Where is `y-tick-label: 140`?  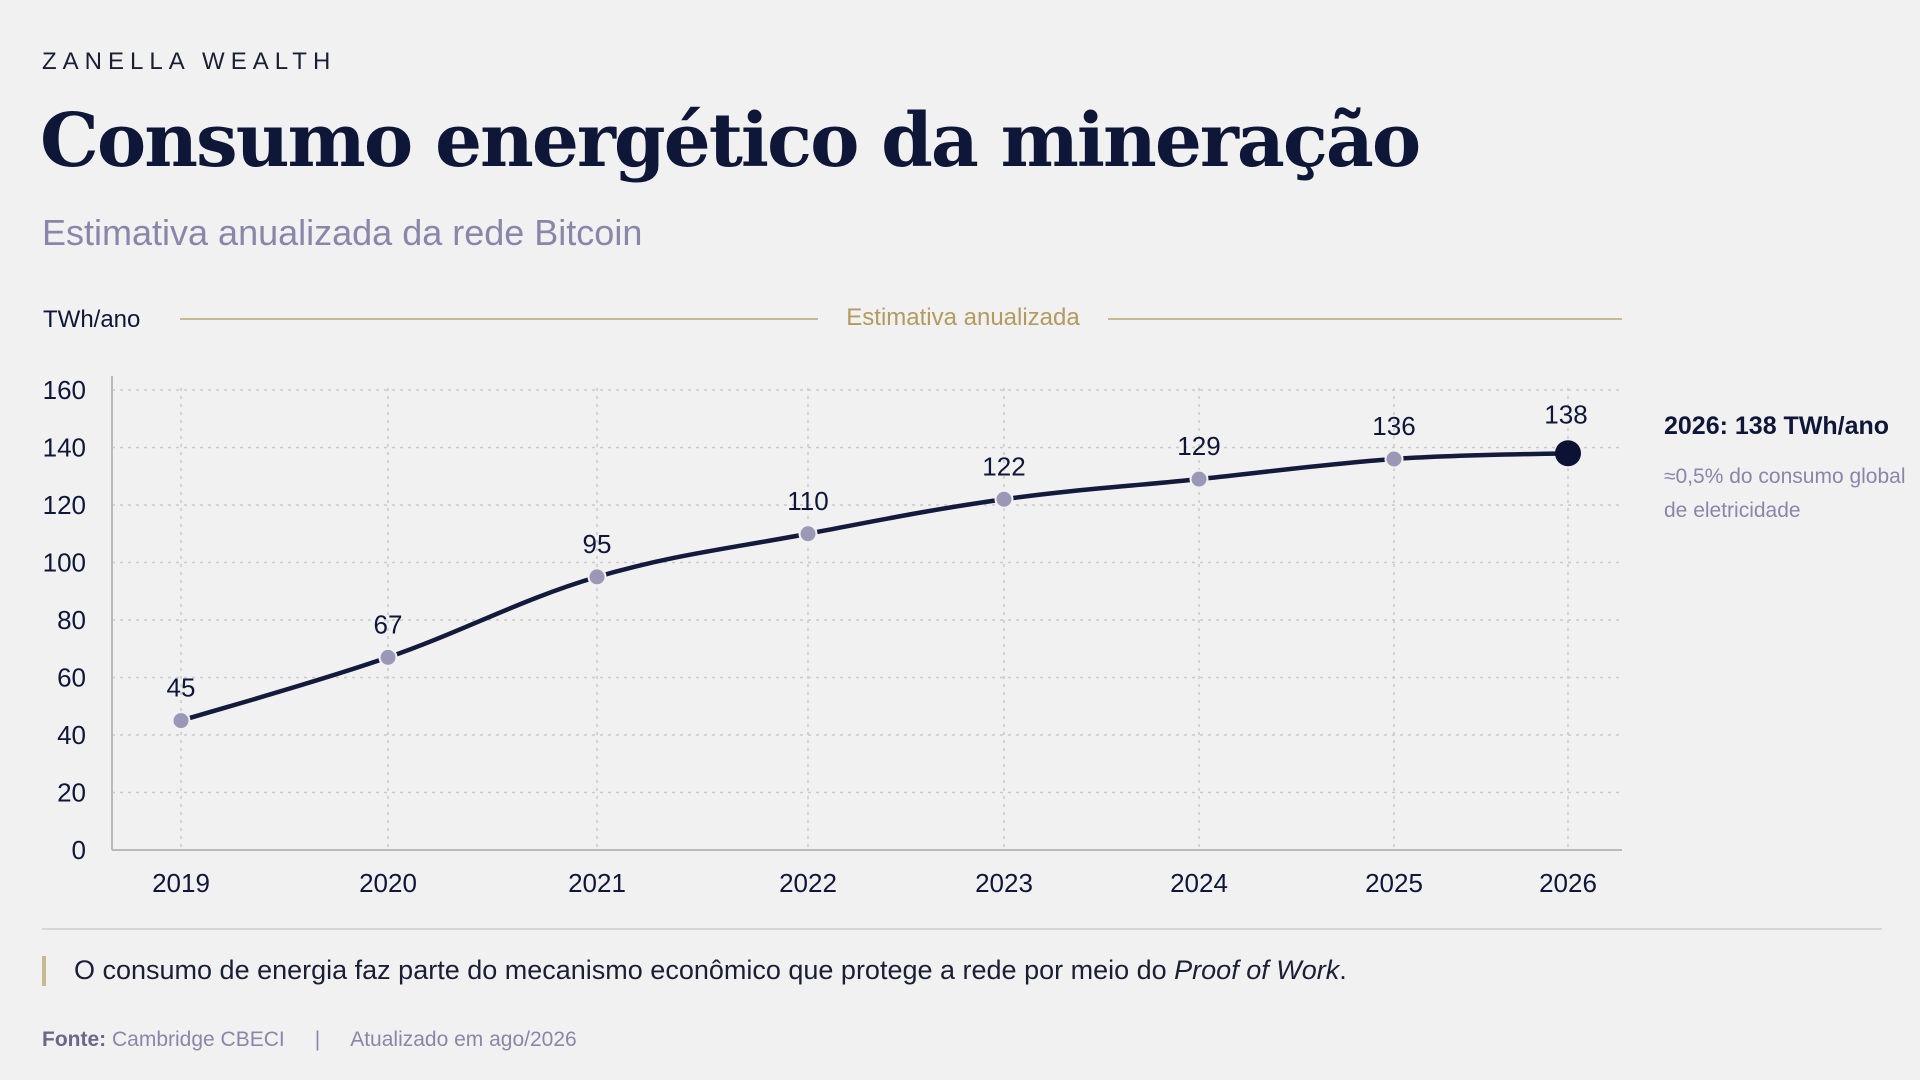 y-tick-label: 140 is located at coordinates (64, 448).